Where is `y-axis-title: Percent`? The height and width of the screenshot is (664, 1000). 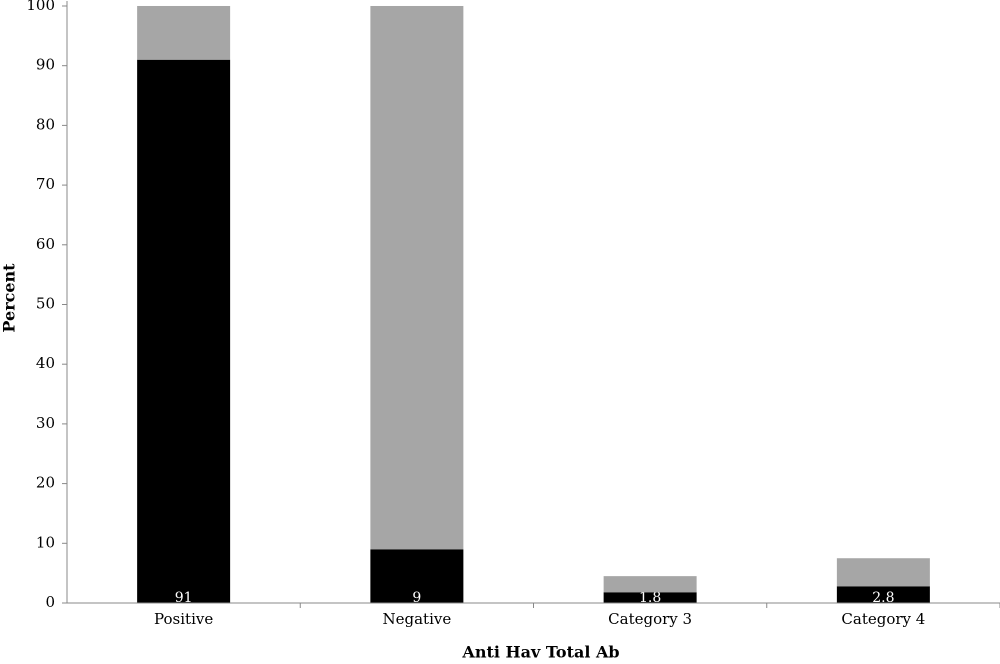 y-axis-title: Percent is located at coordinates (9, 298).